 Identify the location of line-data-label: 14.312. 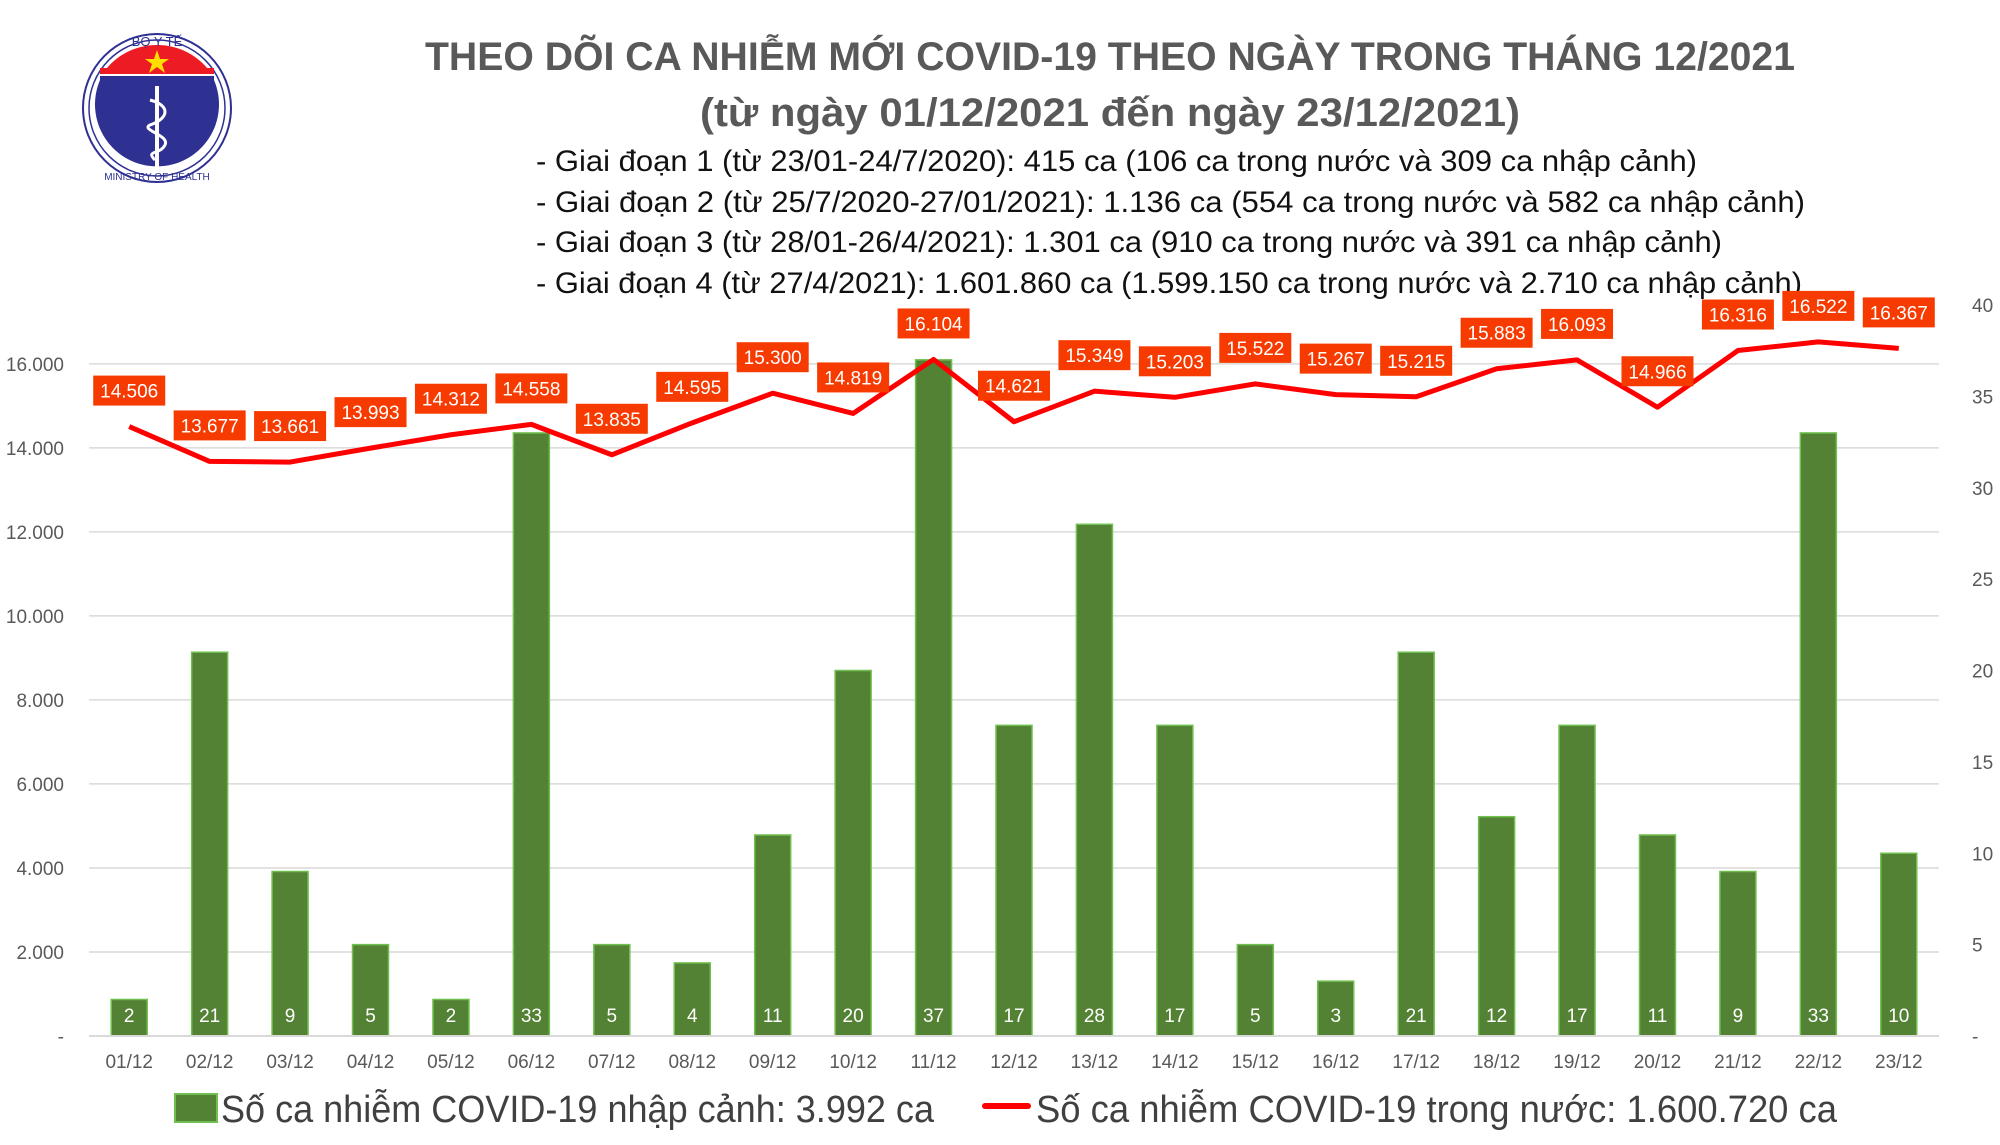
(451, 400).